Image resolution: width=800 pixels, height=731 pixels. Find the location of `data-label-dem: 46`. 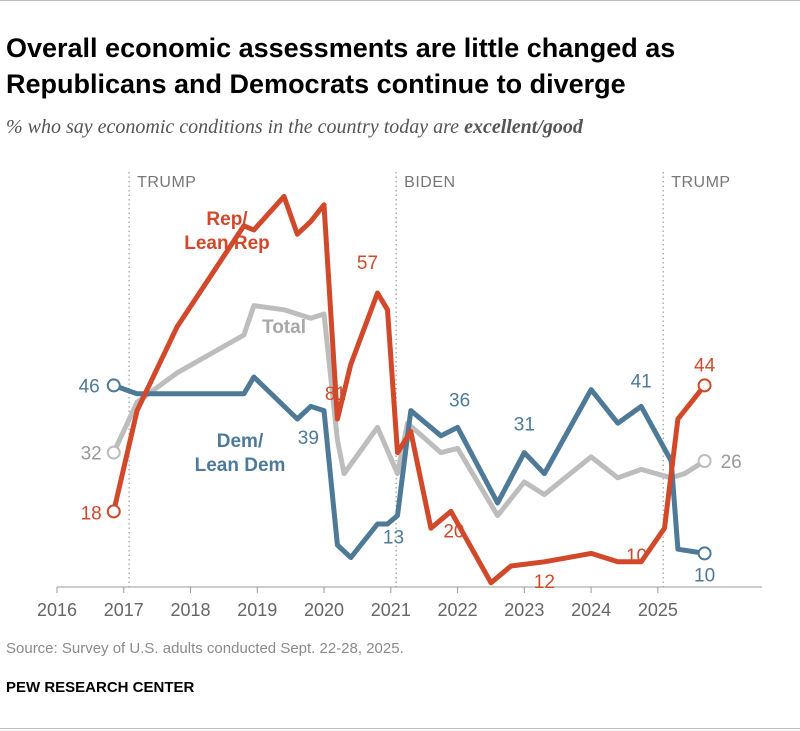

data-label-dem: 46 is located at coordinates (89, 386).